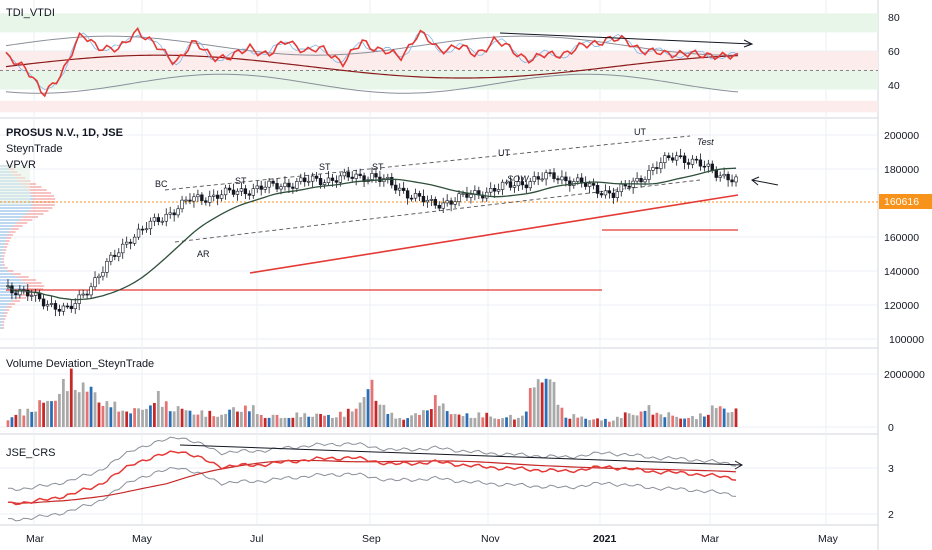 The image size is (932, 550). Describe the element at coordinates (755, 181) in the screenshot. I see `price-arrow-head` at that location.